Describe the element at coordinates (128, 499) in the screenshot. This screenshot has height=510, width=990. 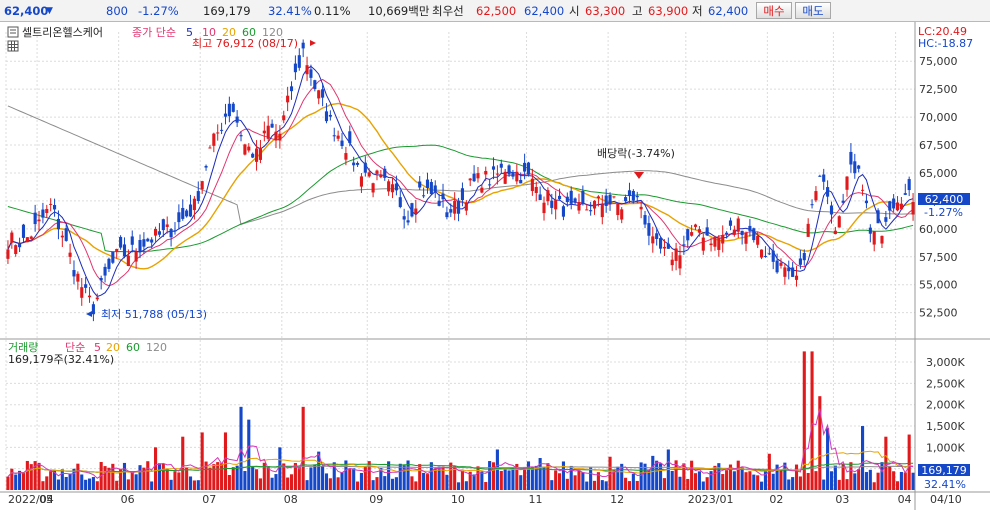
I see `x-tick-label: 06` at that location.